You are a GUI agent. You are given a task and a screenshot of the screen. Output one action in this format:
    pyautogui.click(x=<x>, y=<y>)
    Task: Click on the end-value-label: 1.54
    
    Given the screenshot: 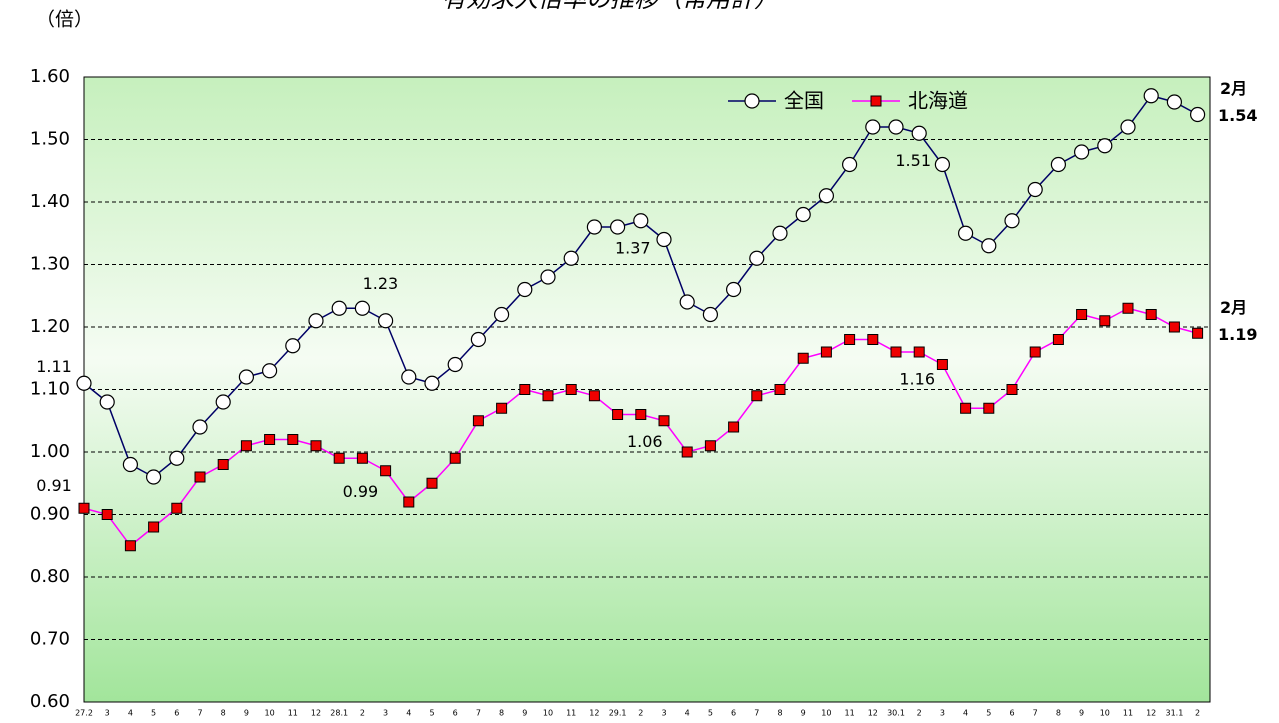 What is the action you would take?
    pyautogui.click(x=1237, y=115)
    